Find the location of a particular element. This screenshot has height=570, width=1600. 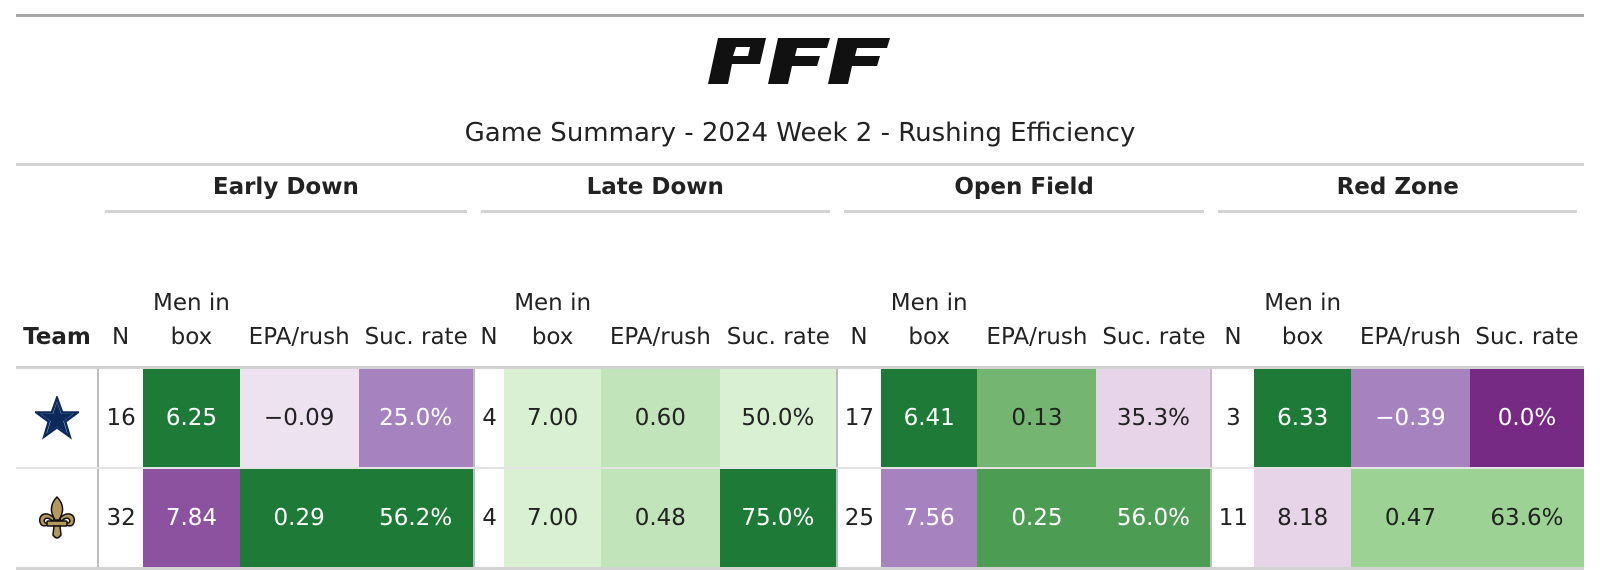

red-zone-n: 11 is located at coordinates (1232, 519).